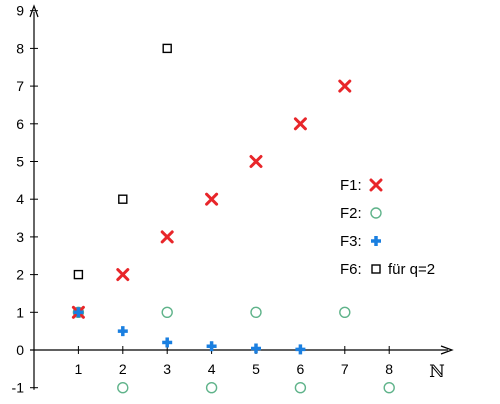 Image resolution: width=500 pixels, height=404 pixels. Describe the element at coordinates (18, 388) in the screenshot. I see `y-tick-label: -1` at that location.